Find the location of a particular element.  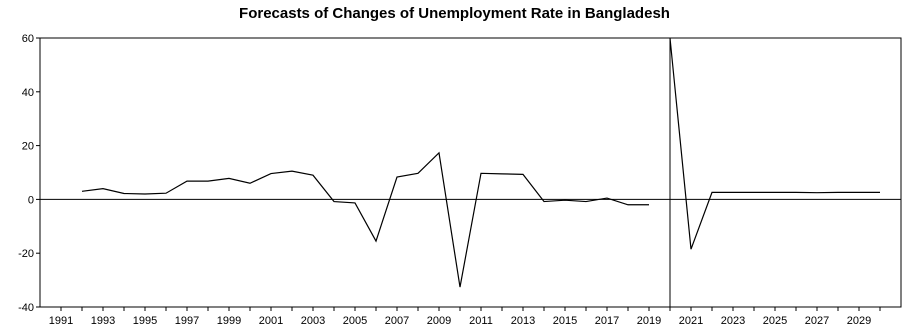

x-tick-label: 1999 is located at coordinates (229, 321).